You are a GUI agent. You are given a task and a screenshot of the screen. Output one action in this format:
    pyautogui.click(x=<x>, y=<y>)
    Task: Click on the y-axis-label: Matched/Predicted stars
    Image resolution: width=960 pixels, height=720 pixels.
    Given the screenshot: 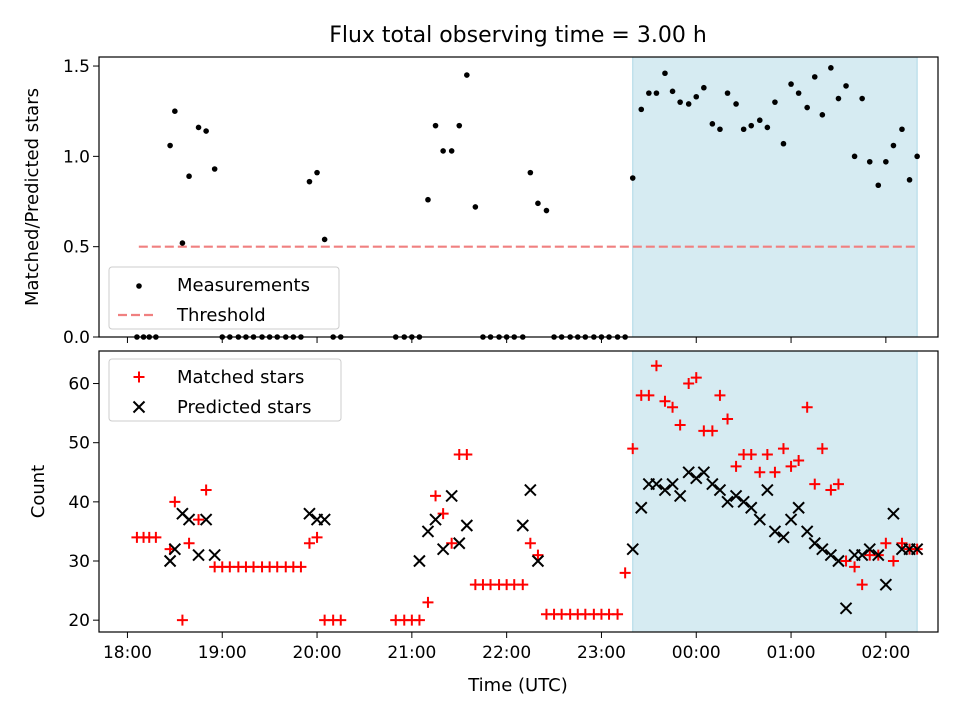 What is the action you would take?
    pyautogui.click(x=32, y=197)
    